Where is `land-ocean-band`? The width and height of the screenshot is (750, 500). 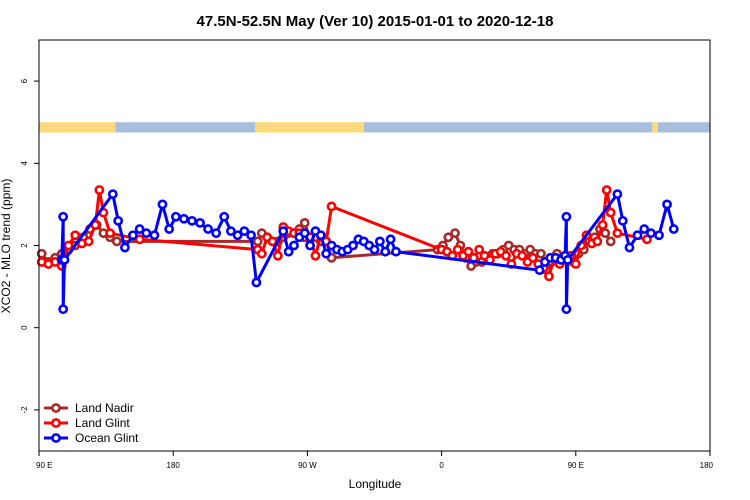
land-ocean-band is located at coordinates (374, 127).